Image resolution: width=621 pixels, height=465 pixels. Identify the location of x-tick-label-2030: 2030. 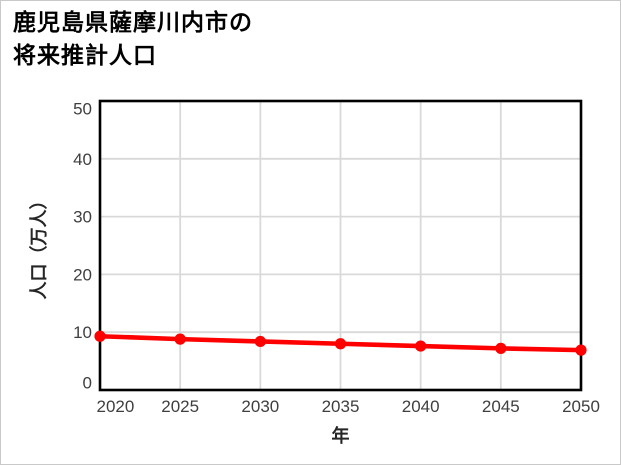
(260, 406).